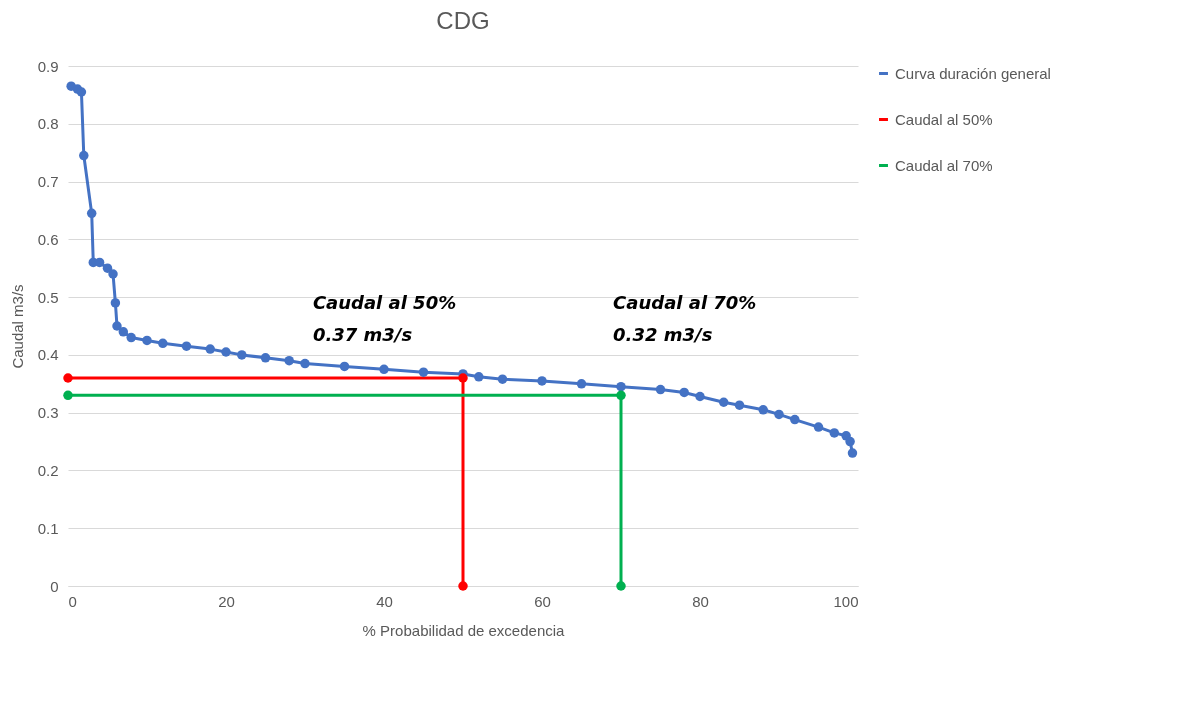 This screenshot has height=711, width=1189. Describe the element at coordinates (973, 73) in the screenshot. I see `legend-label: Curva duración general` at that location.